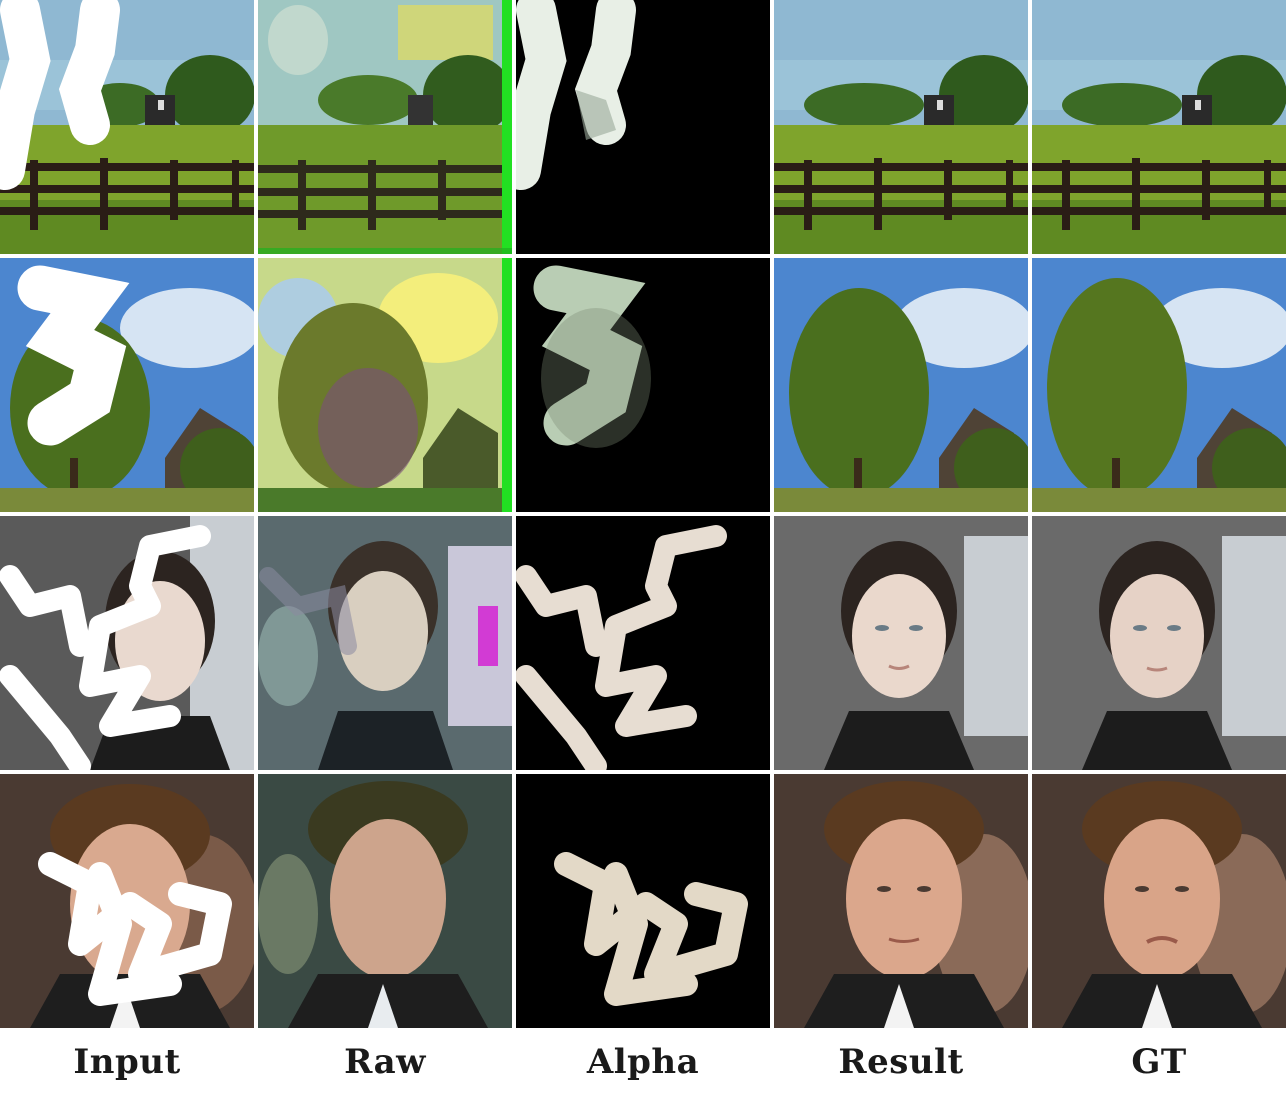 The width and height of the screenshot is (1286, 1100). I want to click on column-label-result: Result, so click(901, 1062).